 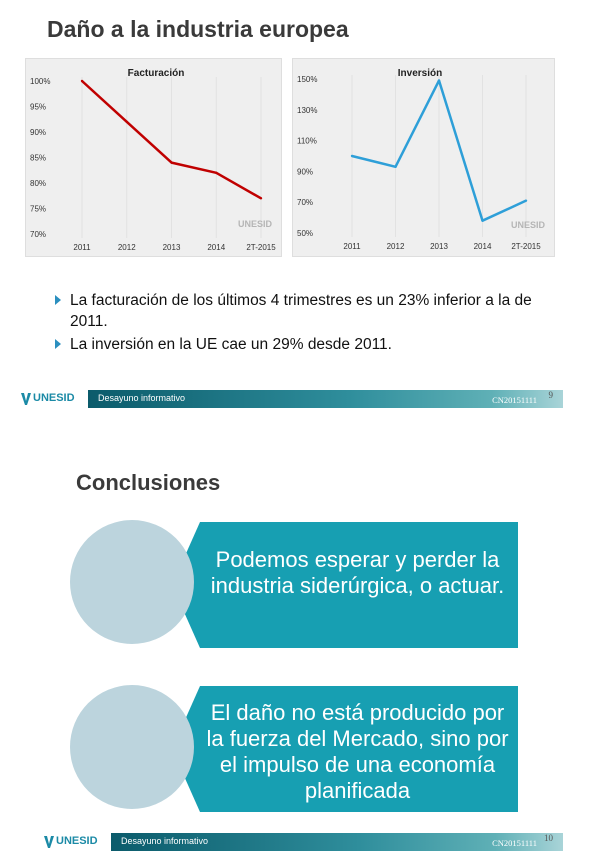 I want to click on page-number: 10, so click(x=548, y=838).